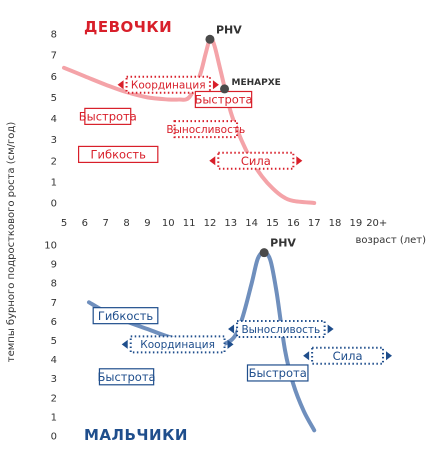 The width and height of the screenshot is (442, 463). What do you see at coordinates (54, 341) in the screenshot?
I see `boys-y-tick-label: 5` at bounding box center [54, 341].